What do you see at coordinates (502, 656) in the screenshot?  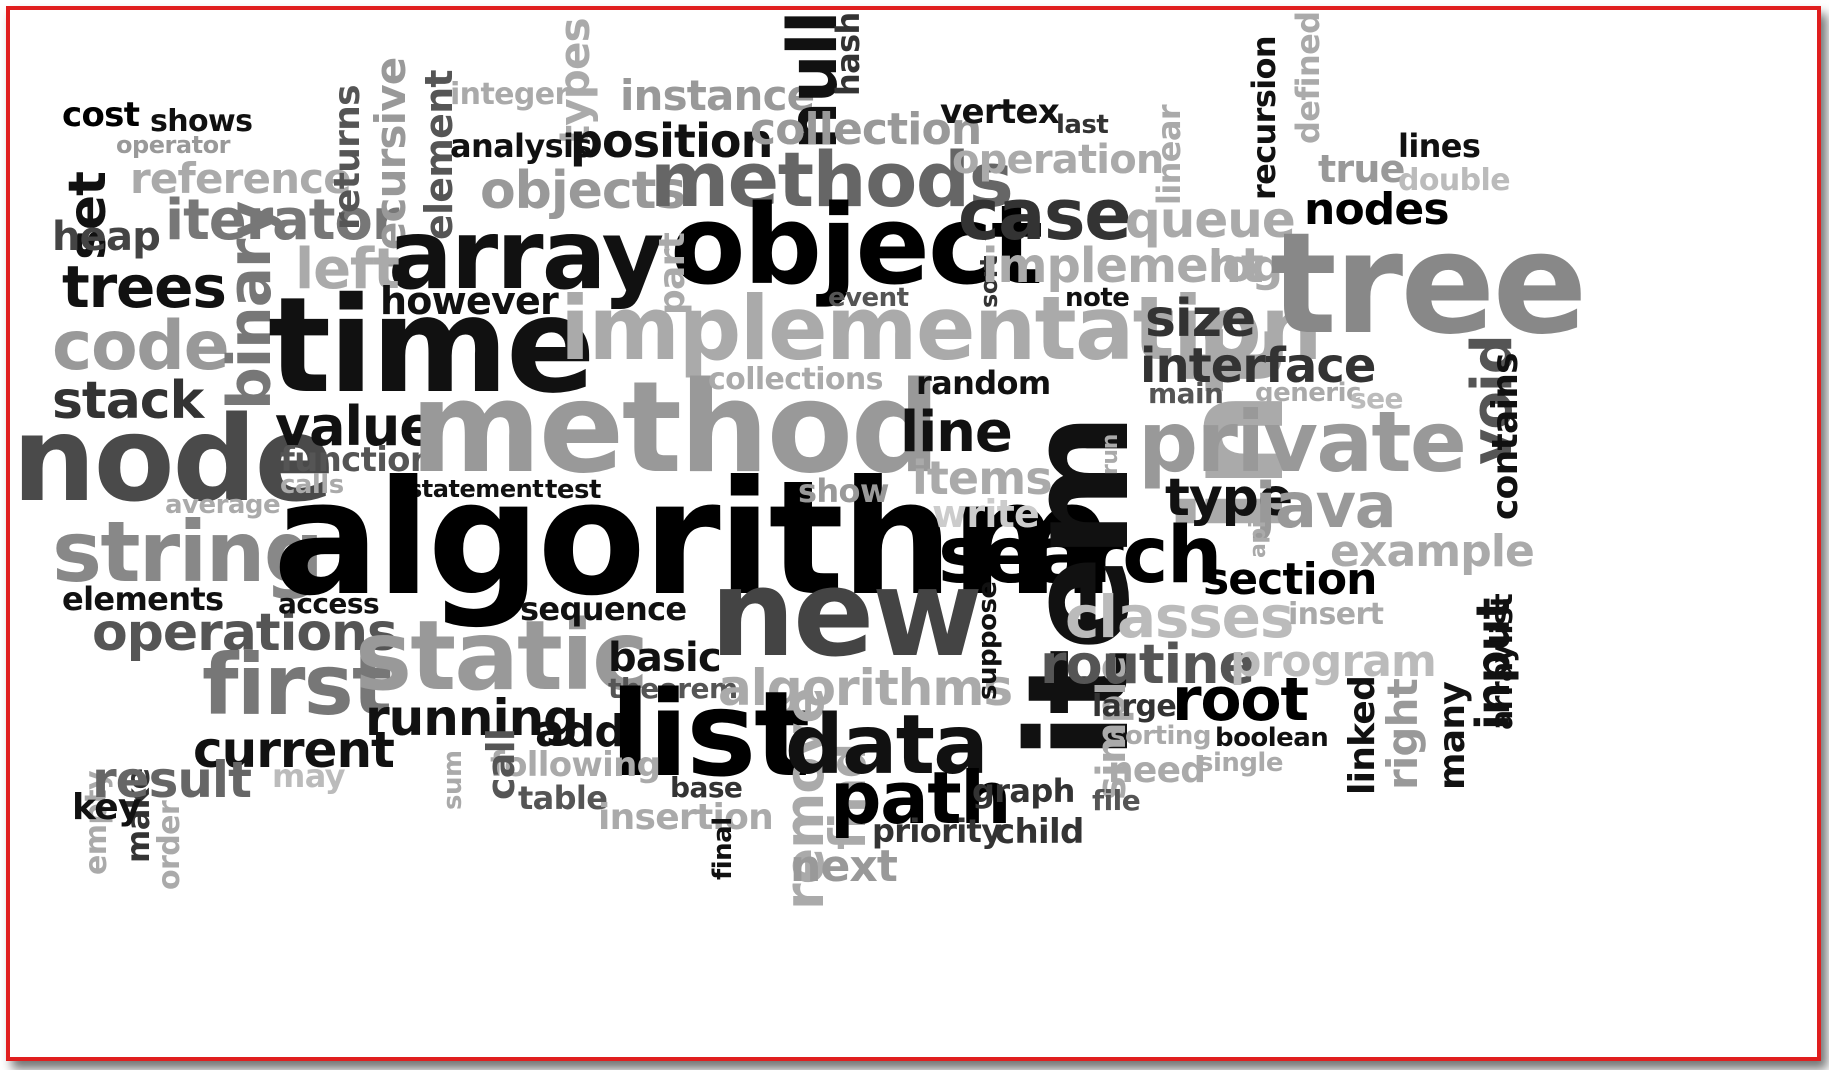 I see `word-static: static` at bounding box center [502, 656].